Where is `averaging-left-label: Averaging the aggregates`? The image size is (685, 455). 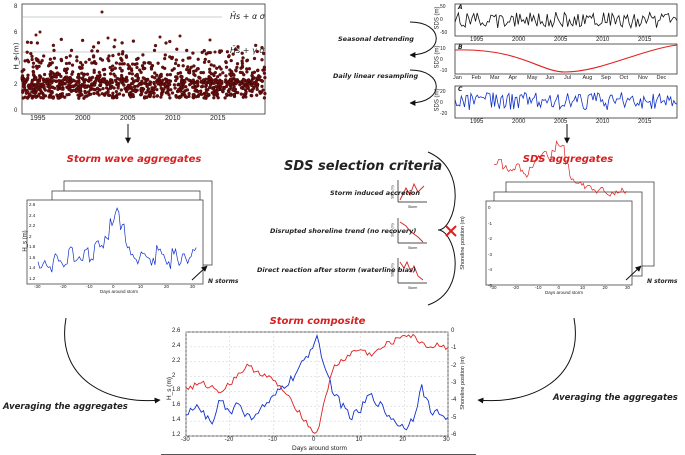 averaging-left-label: Averaging the aggregates is located at coordinates (65, 407).